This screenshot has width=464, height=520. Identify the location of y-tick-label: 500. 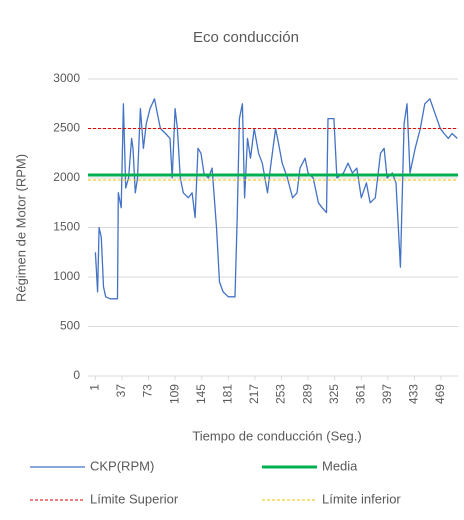
(70, 326).